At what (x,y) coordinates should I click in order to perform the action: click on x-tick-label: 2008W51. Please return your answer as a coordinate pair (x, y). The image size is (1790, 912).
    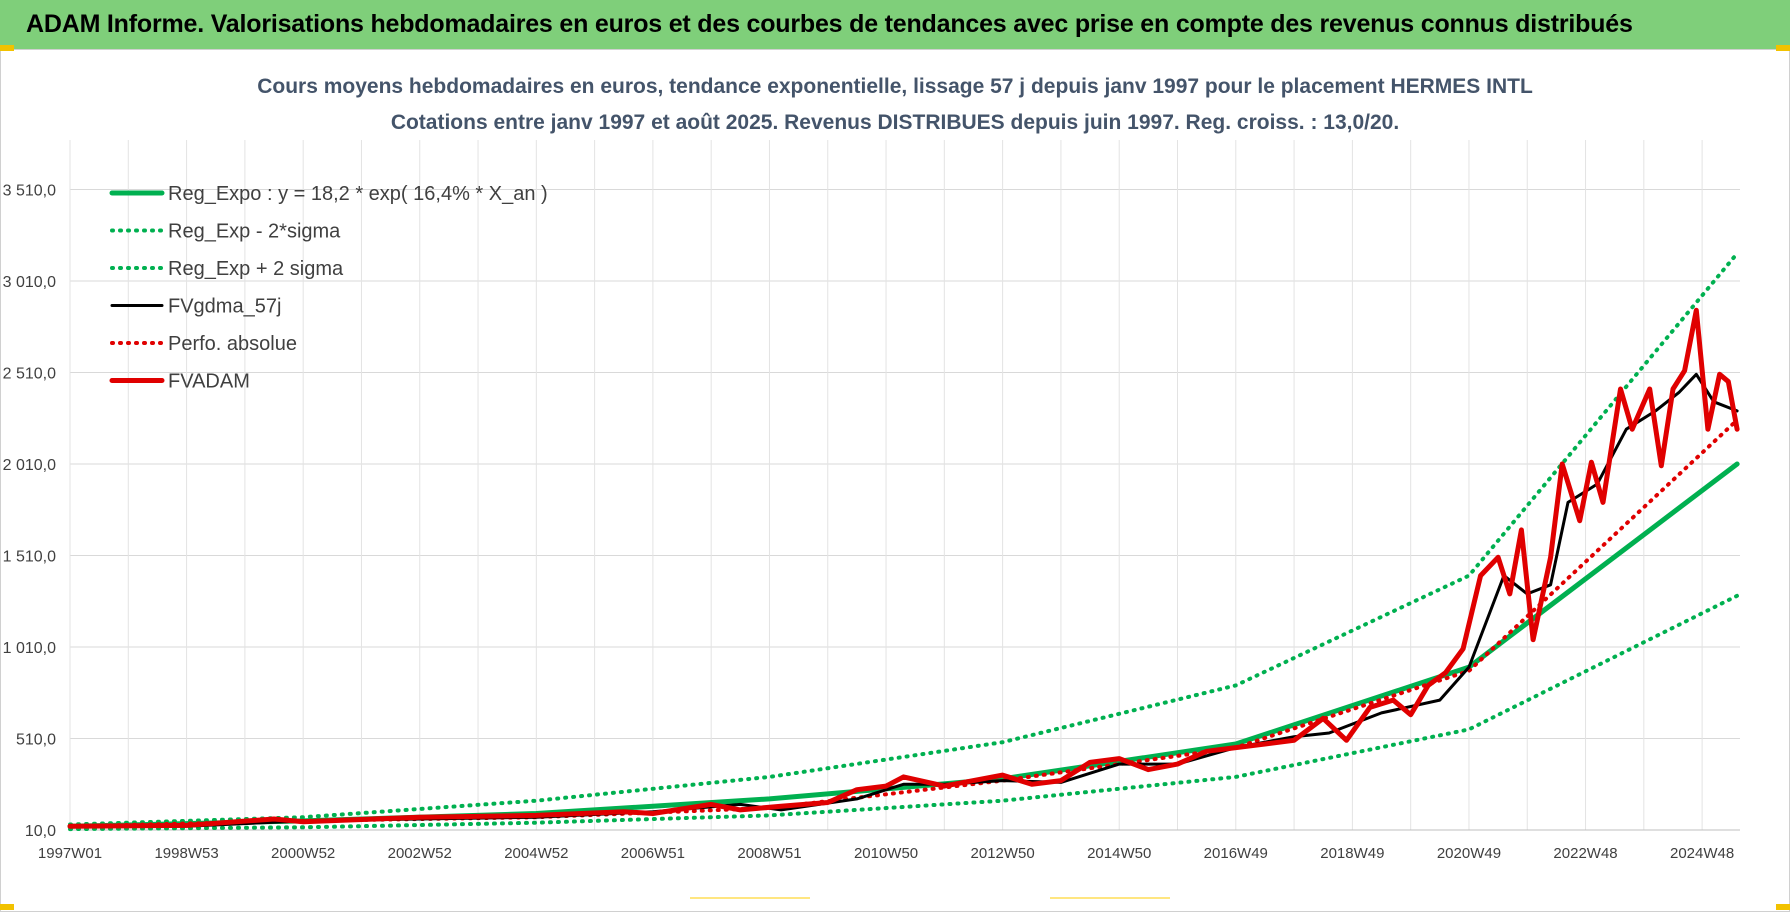
    Looking at the image, I should click on (769, 853).